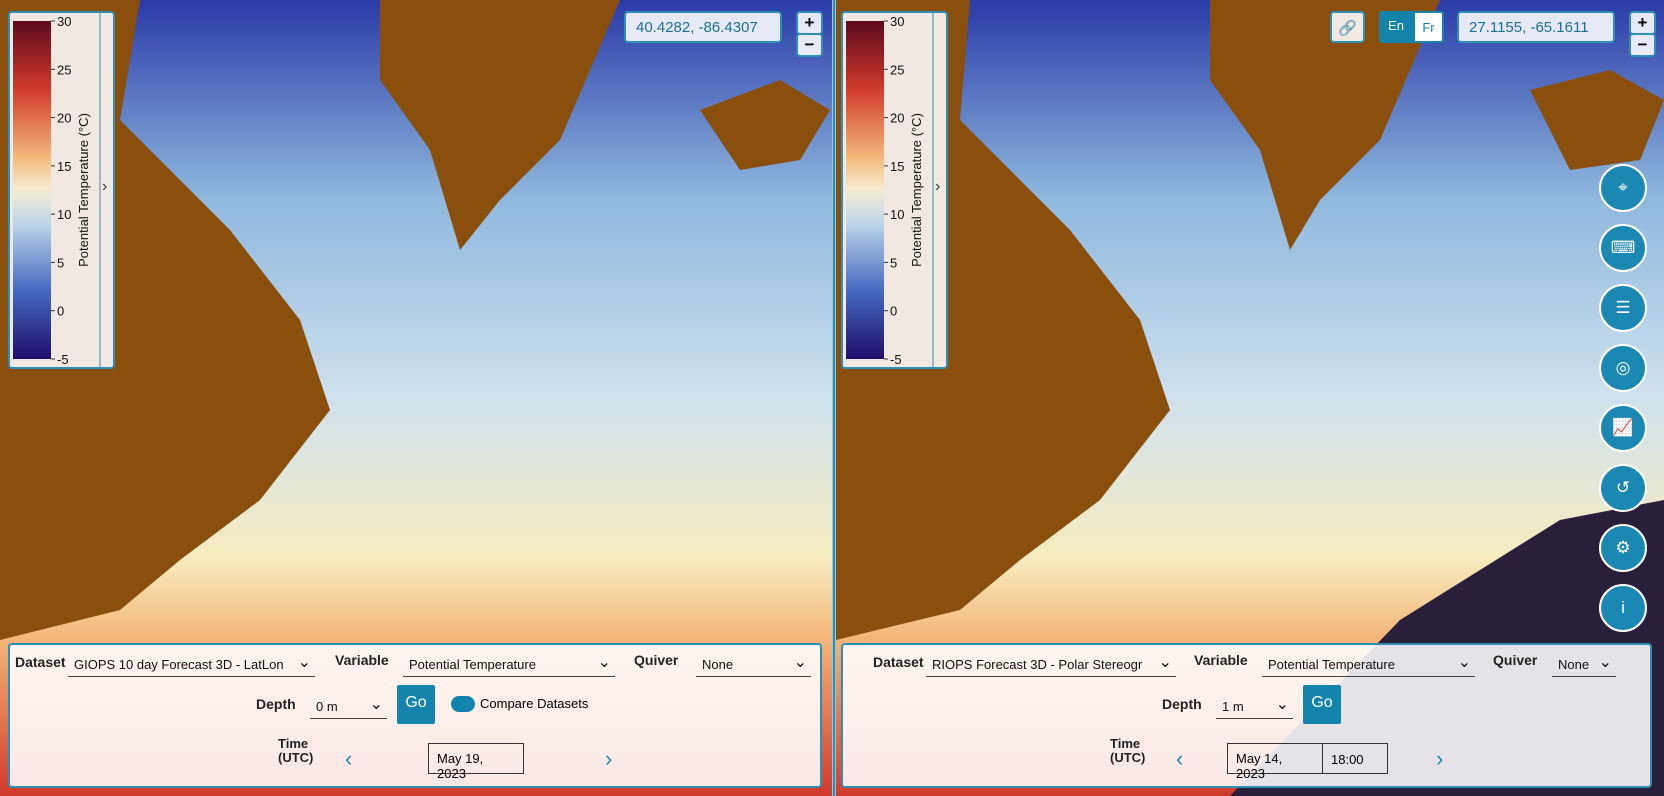 Image resolution: width=1664 pixels, height=796 pixels. I want to click on dataset-select: GIOPS 10 day Forecast 3D - LatLon, so click(191, 666).